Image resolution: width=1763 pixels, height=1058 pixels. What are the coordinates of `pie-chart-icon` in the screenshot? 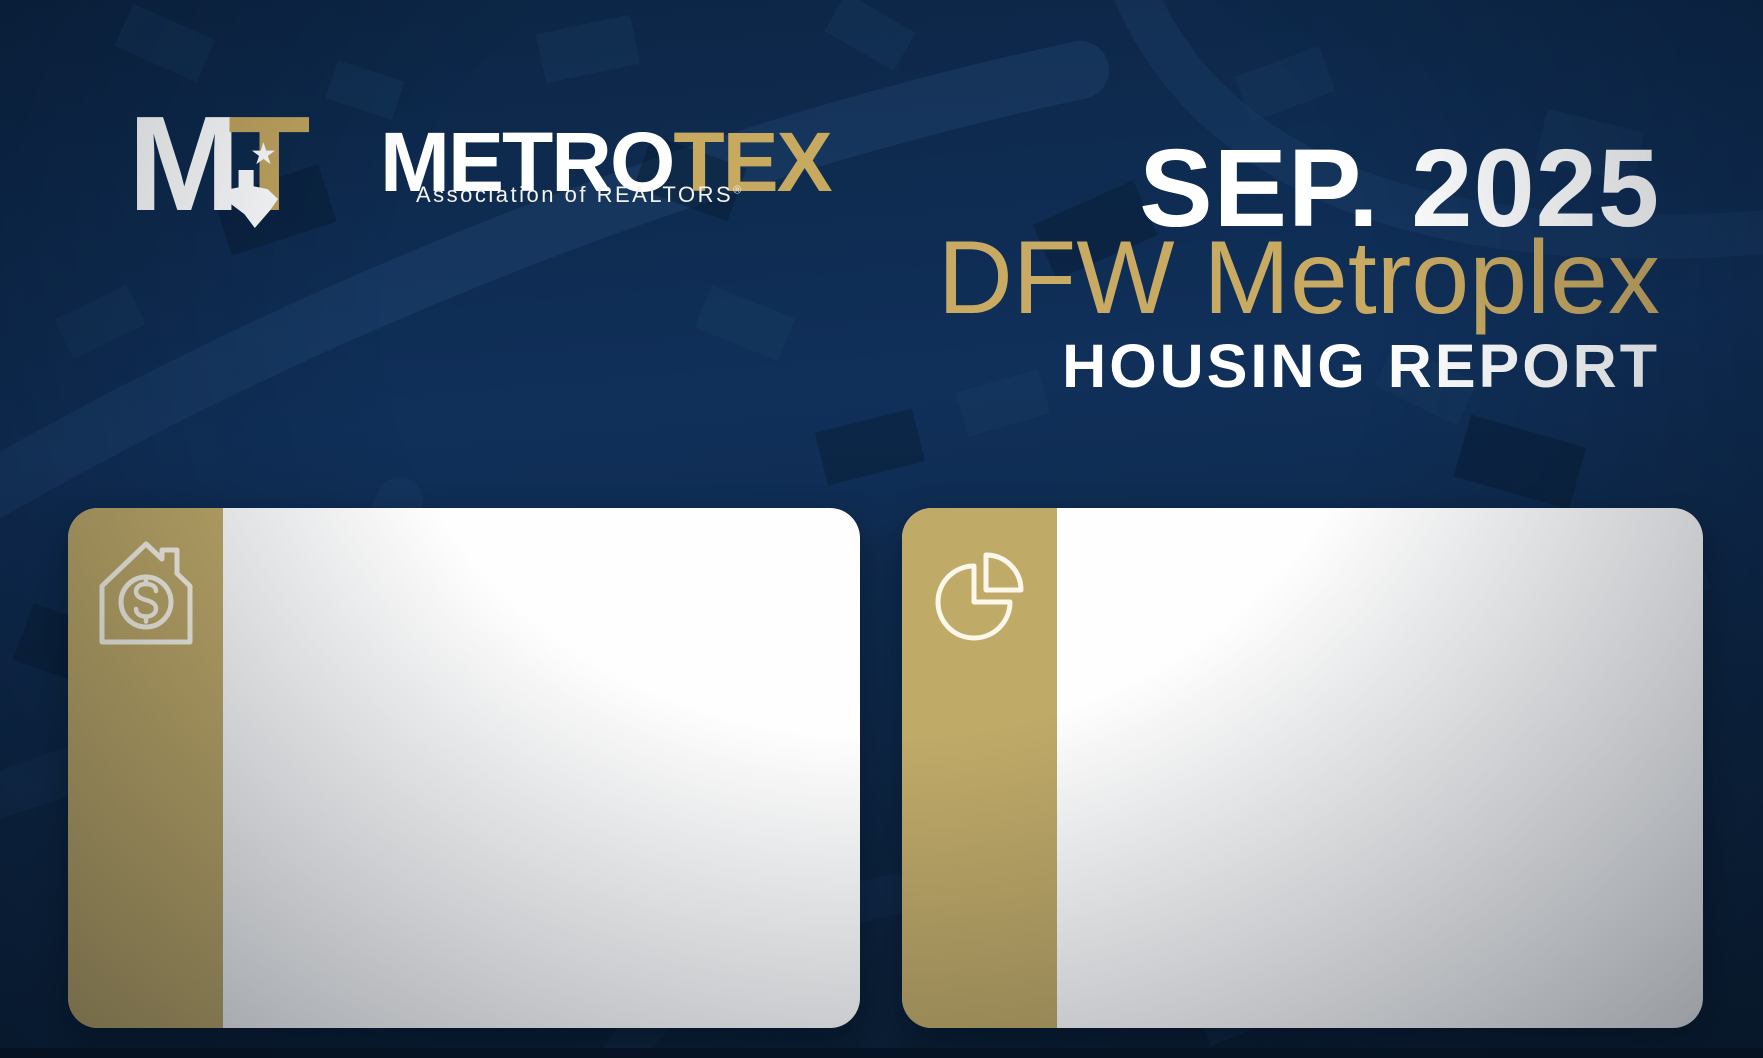 It's located at (979, 596).